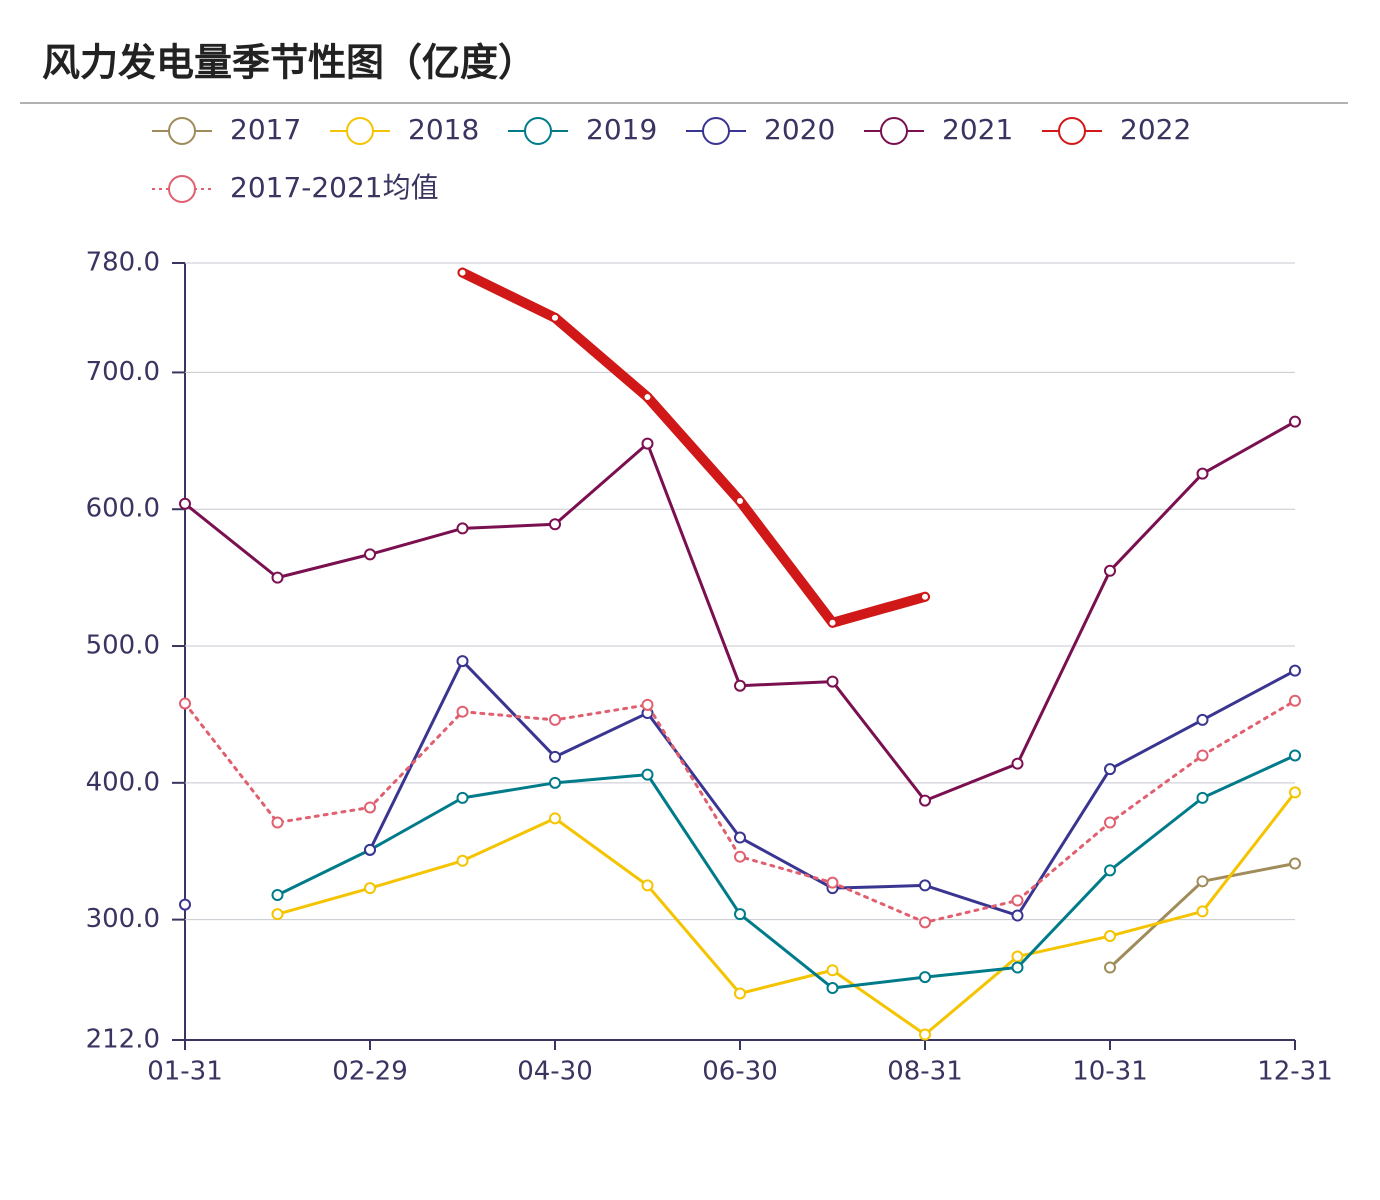 The image size is (1380, 1200). Describe the element at coordinates (1155, 129) in the screenshot. I see `legend-label: 2022` at that location.